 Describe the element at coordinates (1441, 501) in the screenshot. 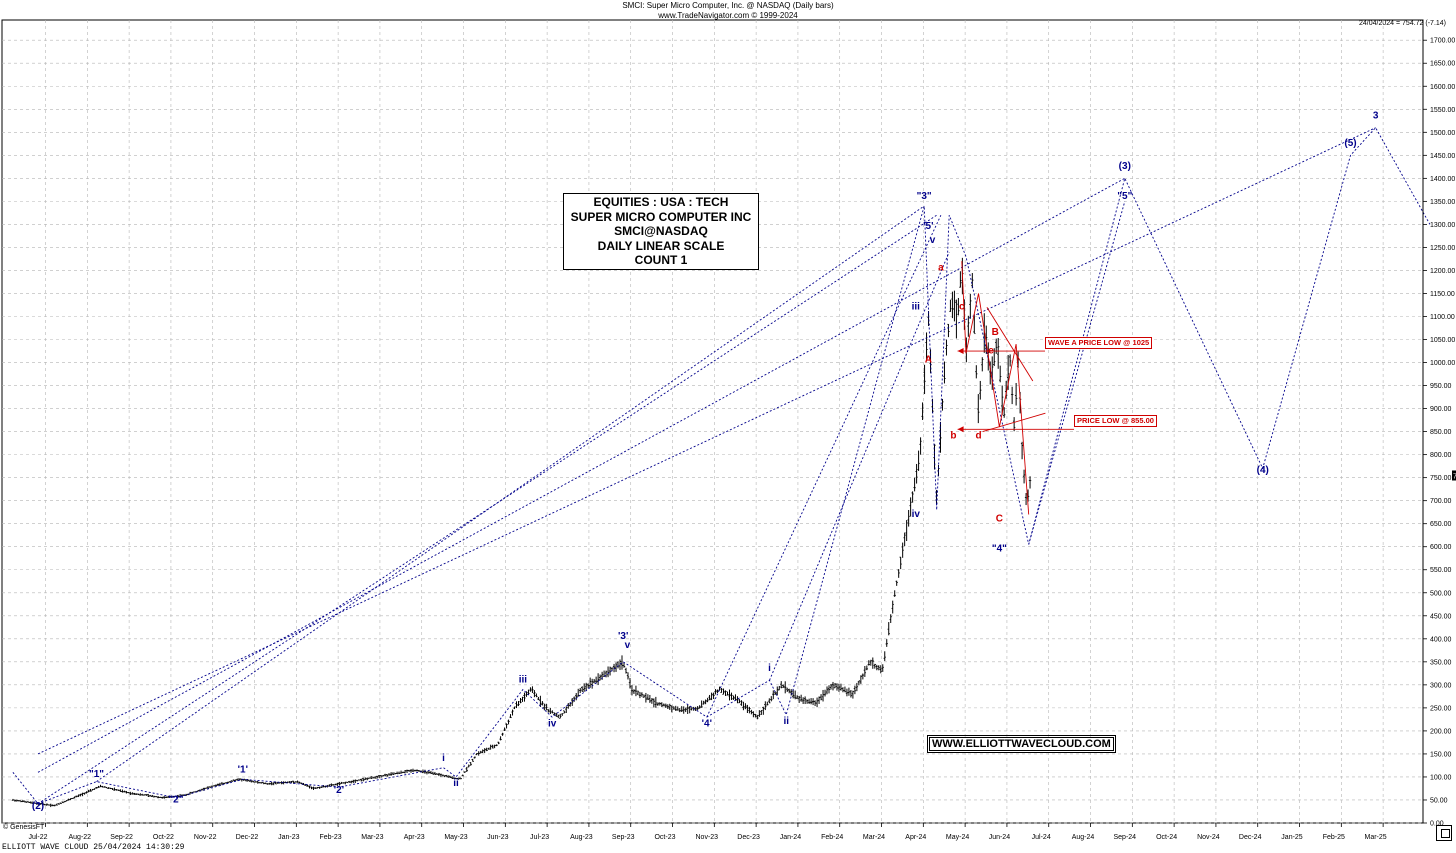

I see `y-tick-label: 700.00` at that location.